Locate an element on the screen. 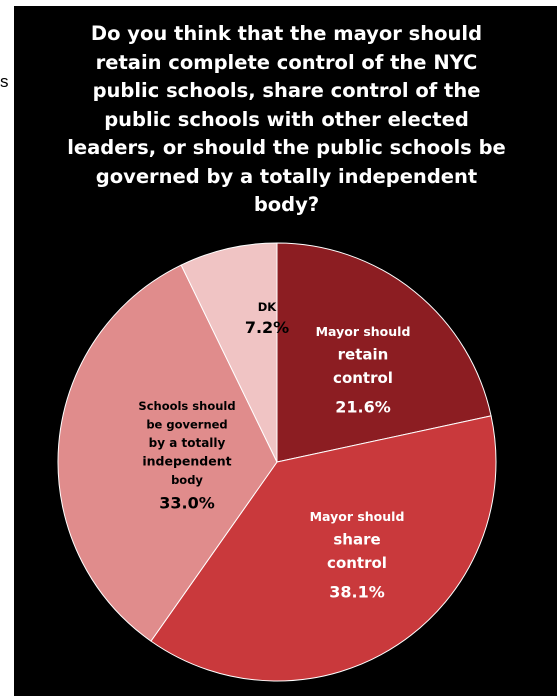  slice-value-label-1: 21.6% is located at coordinates (363, 407).